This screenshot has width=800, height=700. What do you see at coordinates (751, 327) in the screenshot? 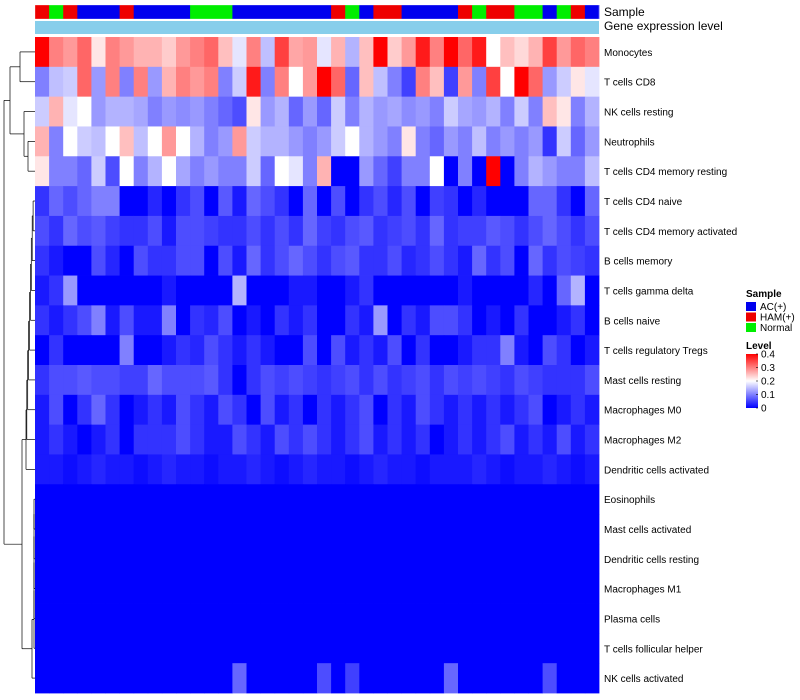
I see `legend-swatch` at bounding box center [751, 327].